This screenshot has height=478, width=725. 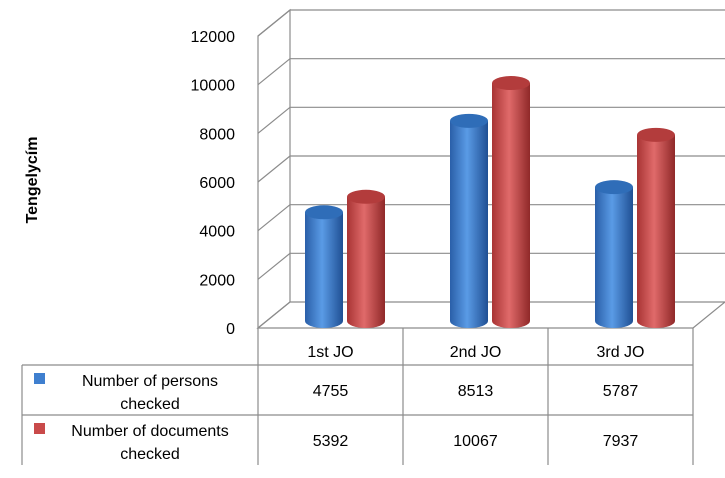 I want to click on data-label: 7937, so click(x=621, y=441).